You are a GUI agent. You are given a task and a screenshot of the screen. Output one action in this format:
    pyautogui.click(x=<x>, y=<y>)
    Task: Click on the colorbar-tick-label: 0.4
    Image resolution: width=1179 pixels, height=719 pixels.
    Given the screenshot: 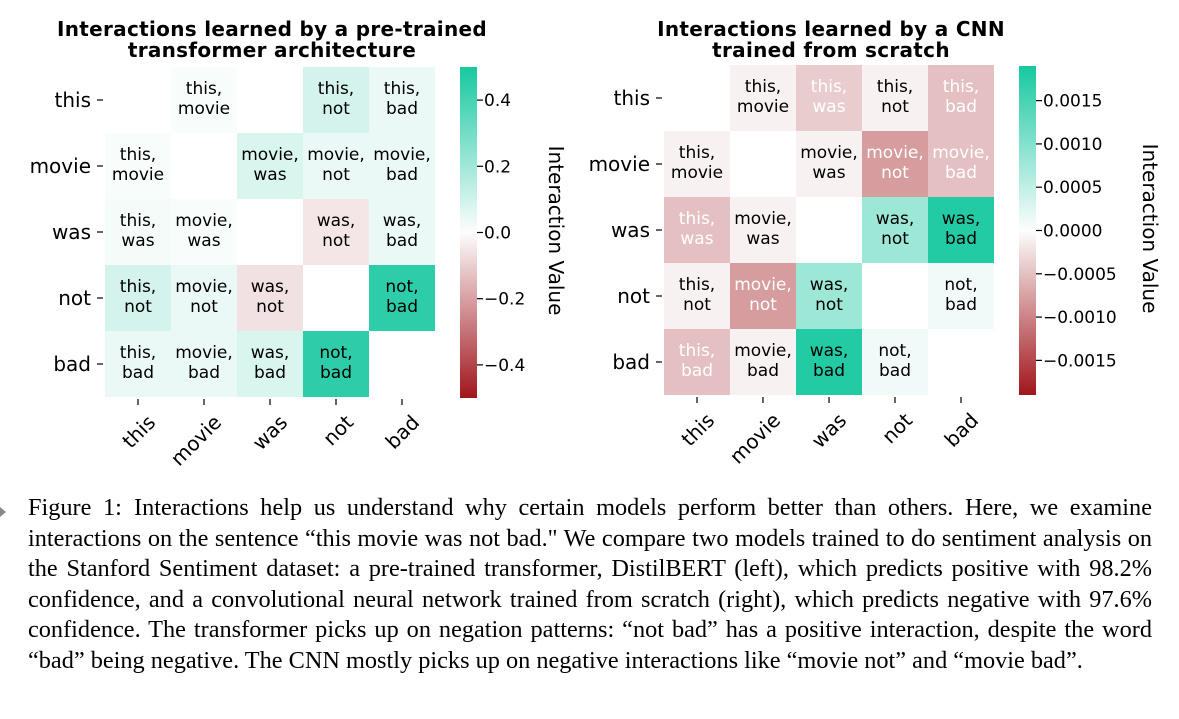 What is the action you would take?
    pyautogui.click(x=497, y=101)
    